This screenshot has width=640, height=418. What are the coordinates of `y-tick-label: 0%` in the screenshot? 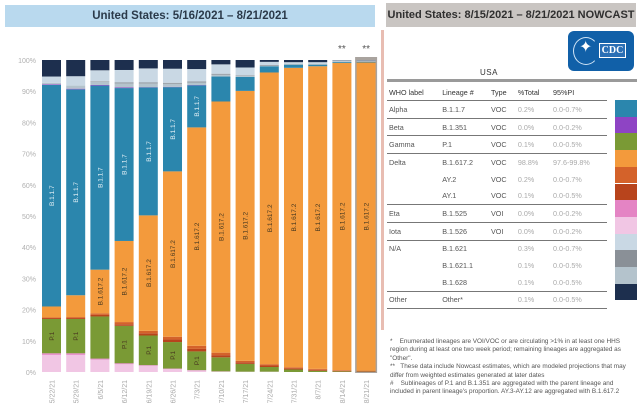 It's located at (31, 373).